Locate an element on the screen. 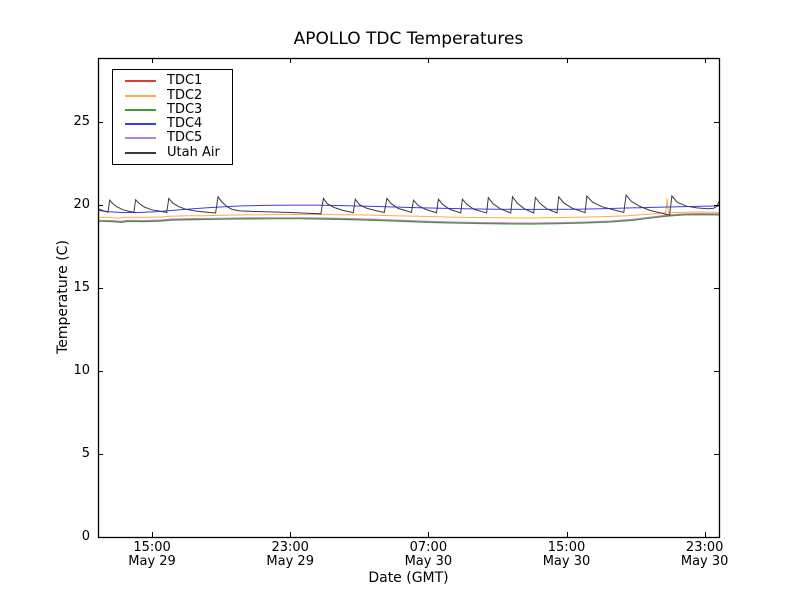 The width and height of the screenshot is (800, 600). legend-label: Utah Air is located at coordinates (193, 152).